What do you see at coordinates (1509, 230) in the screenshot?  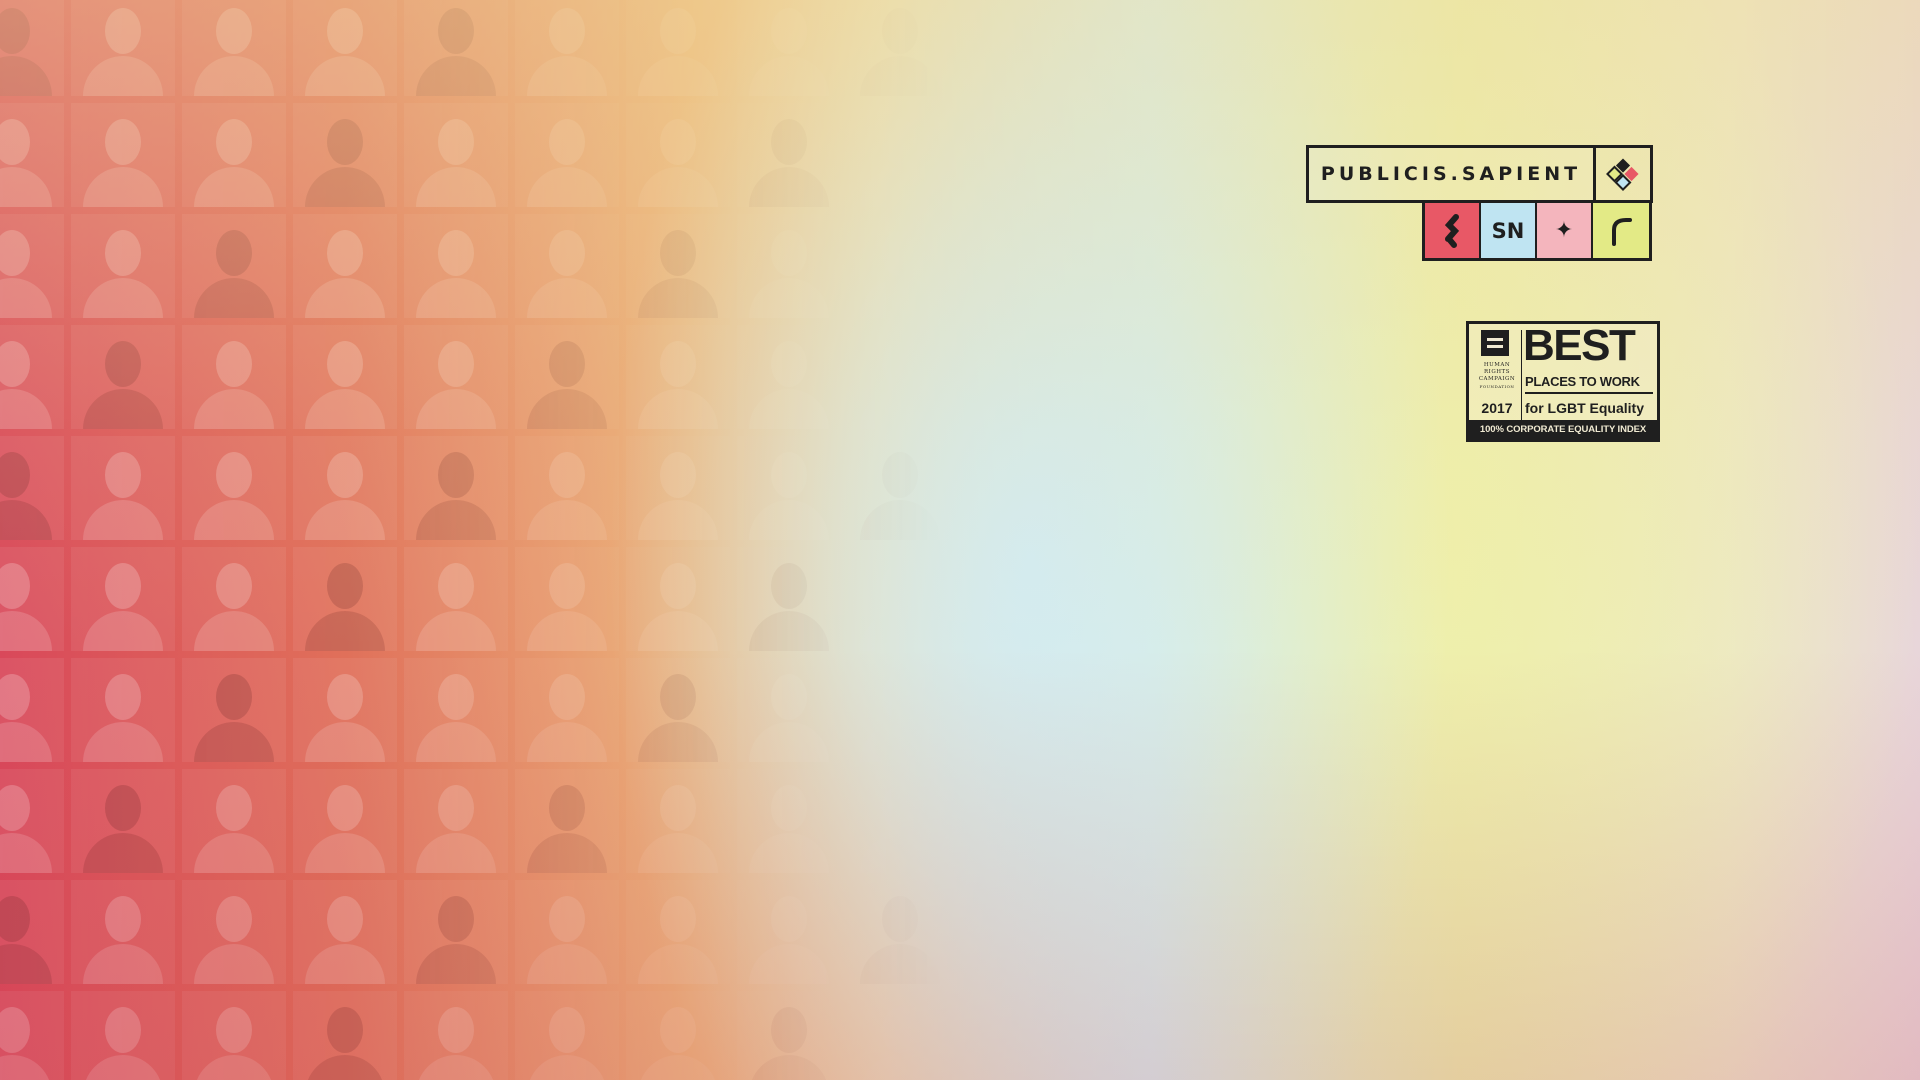 I see `logo-tile-sn: SN` at bounding box center [1509, 230].